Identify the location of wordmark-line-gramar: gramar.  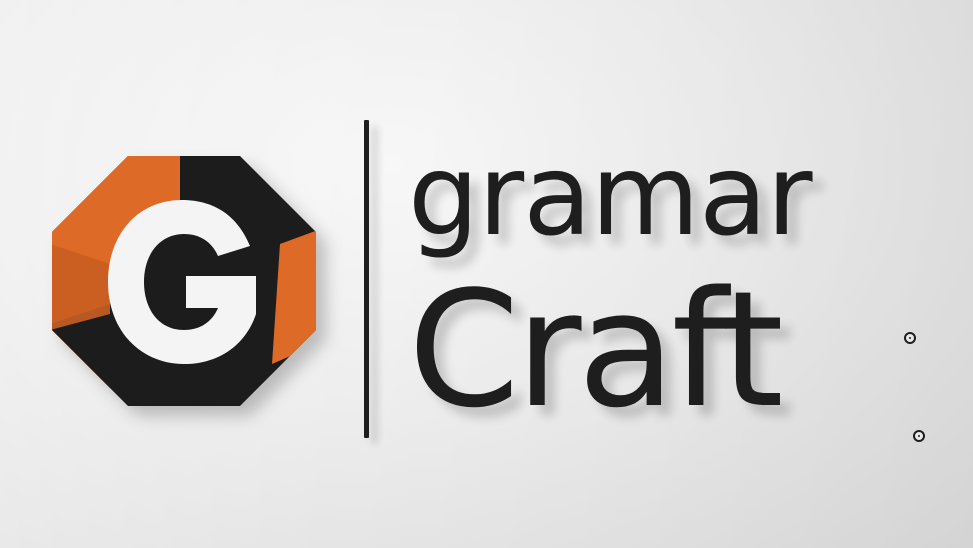
(610, 196).